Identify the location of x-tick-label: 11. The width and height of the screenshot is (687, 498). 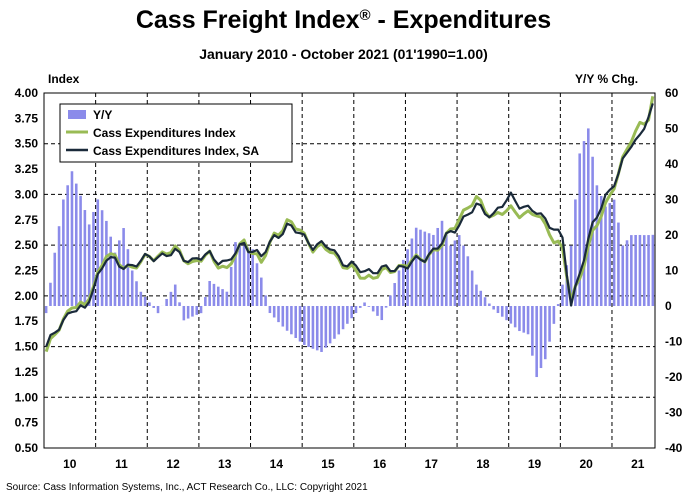
(121, 464).